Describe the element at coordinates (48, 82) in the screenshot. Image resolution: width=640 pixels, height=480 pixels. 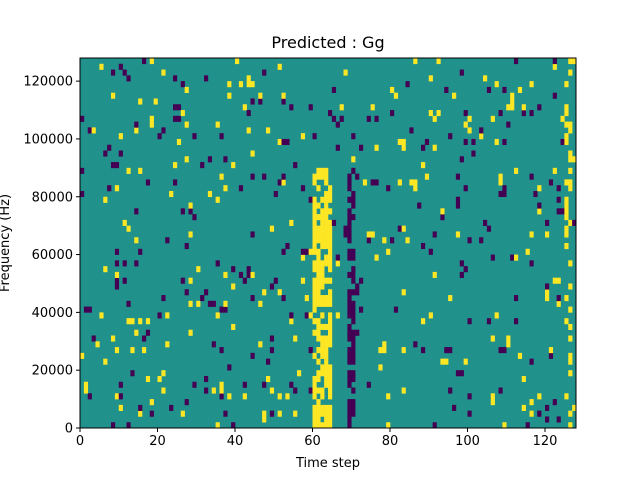
I see `y-tick-label: 120000` at that location.